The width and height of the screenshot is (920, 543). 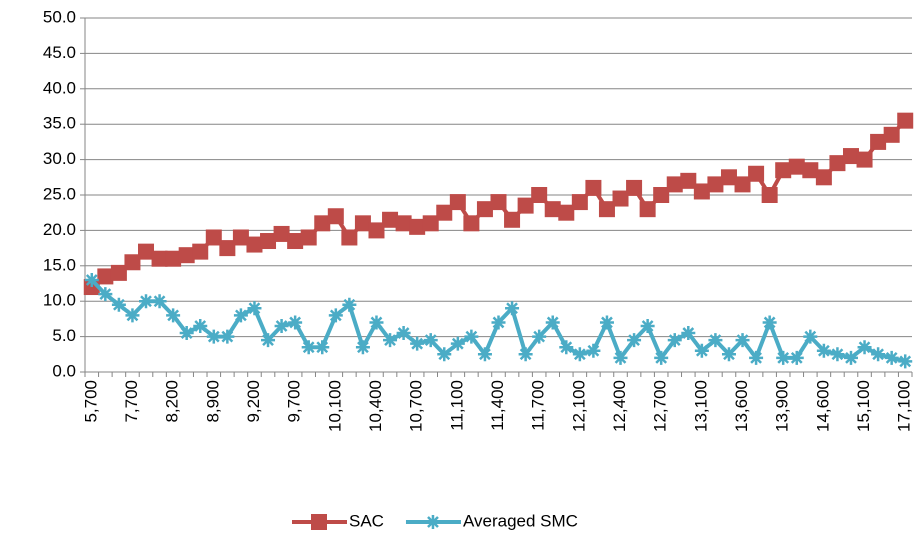 I want to click on legend-label: SAC, so click(x=366, y=520).